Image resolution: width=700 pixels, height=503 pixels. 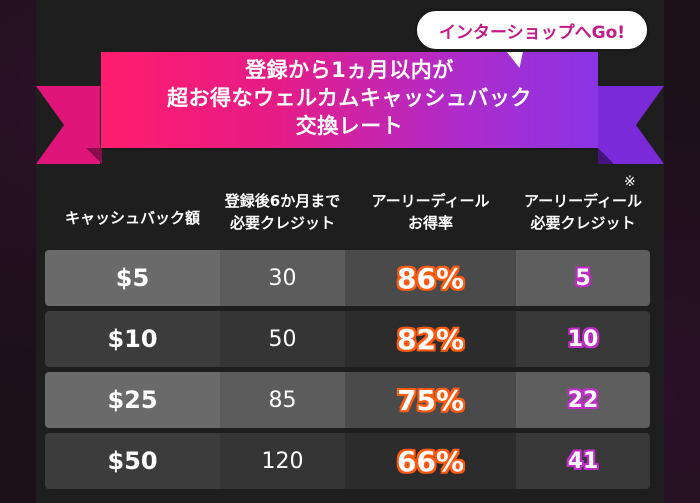 I want to click on rate-value: 82%, so click(x=430, y=339).